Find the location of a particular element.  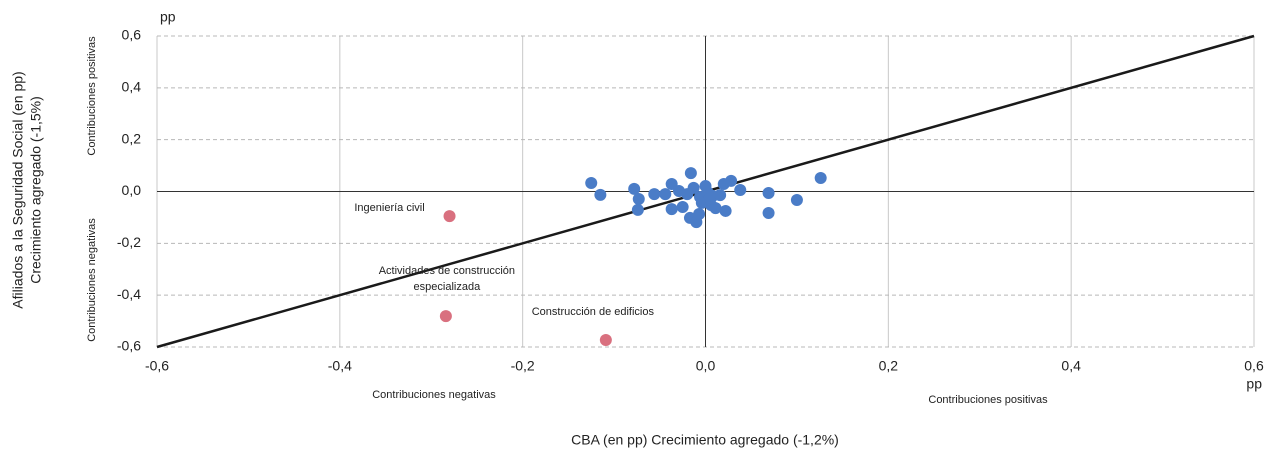

y-tick-label: -0,4 is located at coordinates (129, 294).